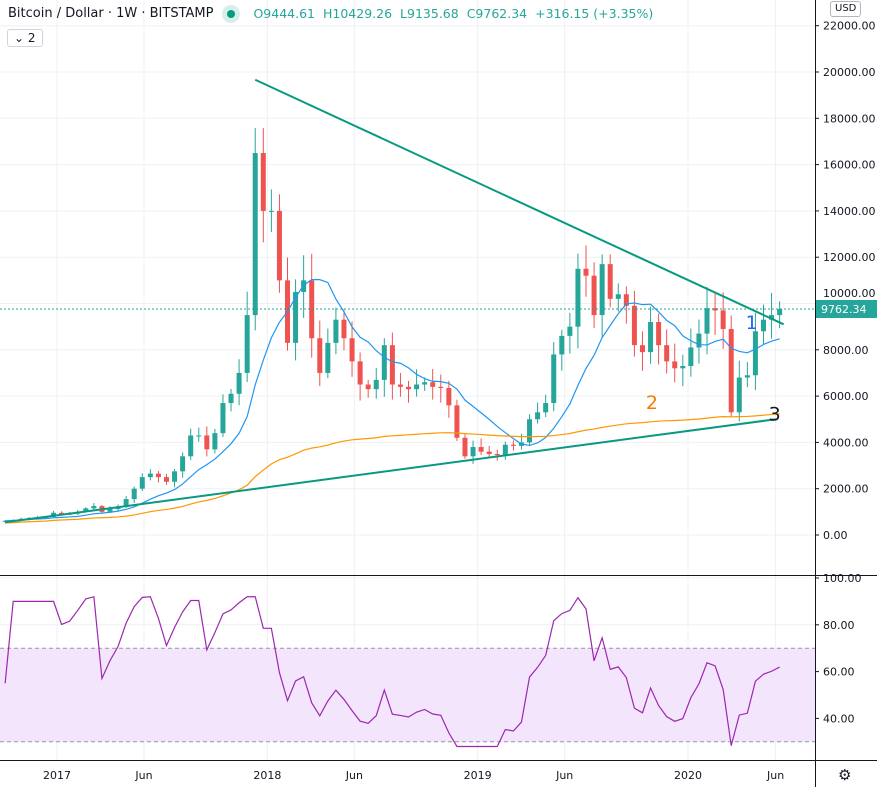 This screenshot has height=787, width=877. What do you see at coordinates (752, 323) in the screenshot?
I see `annotation-label: 1` at bounding box center [752, 323].